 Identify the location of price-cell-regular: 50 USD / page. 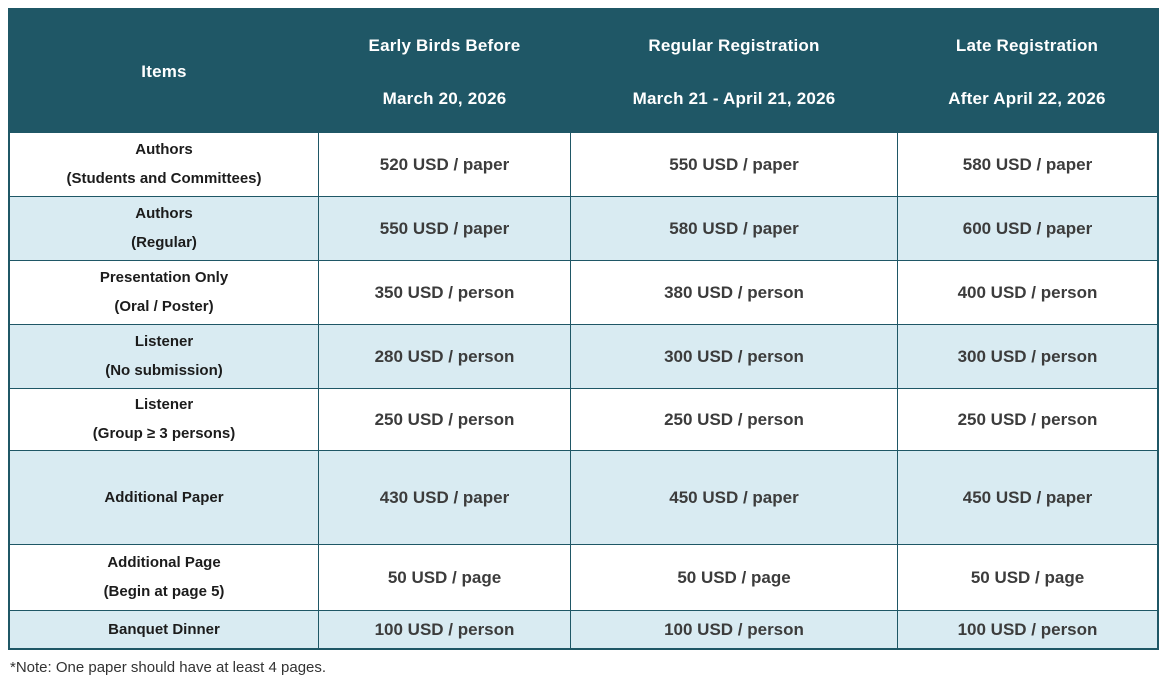
(734, 577).